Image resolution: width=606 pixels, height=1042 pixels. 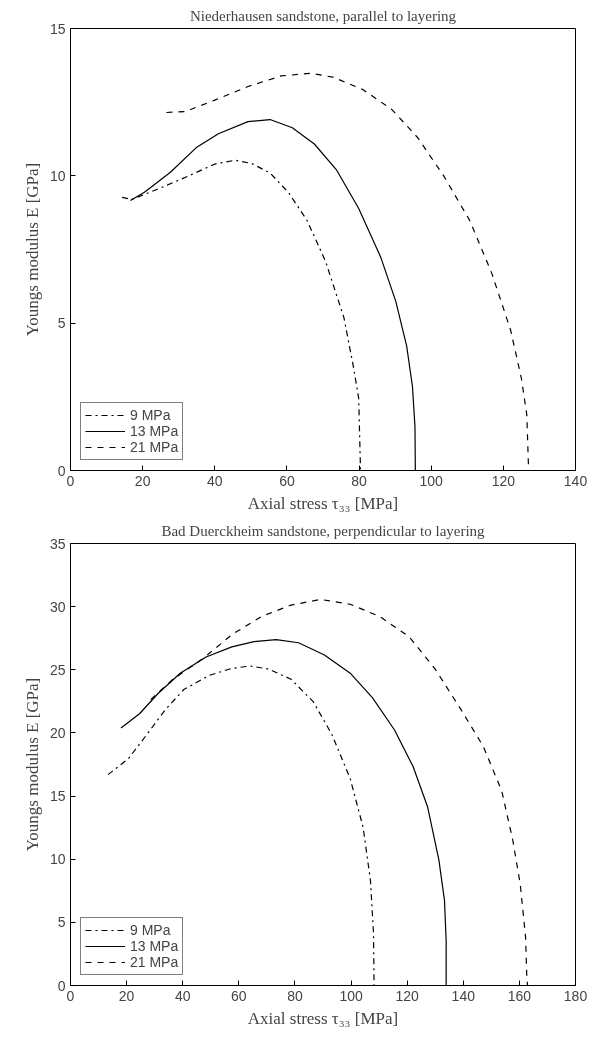 What do you see at coordinates (241, 825) in the screenshot?
I see `line-series` at bounding box center [241, 825].